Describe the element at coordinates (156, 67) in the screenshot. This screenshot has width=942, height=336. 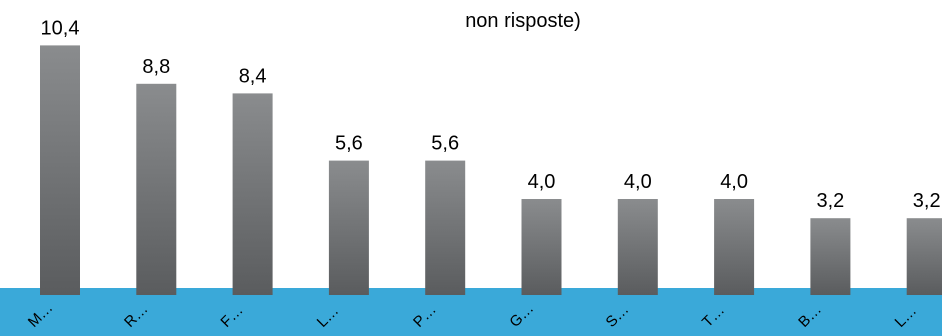
I see `bar-value-label: 8,8` at that location.